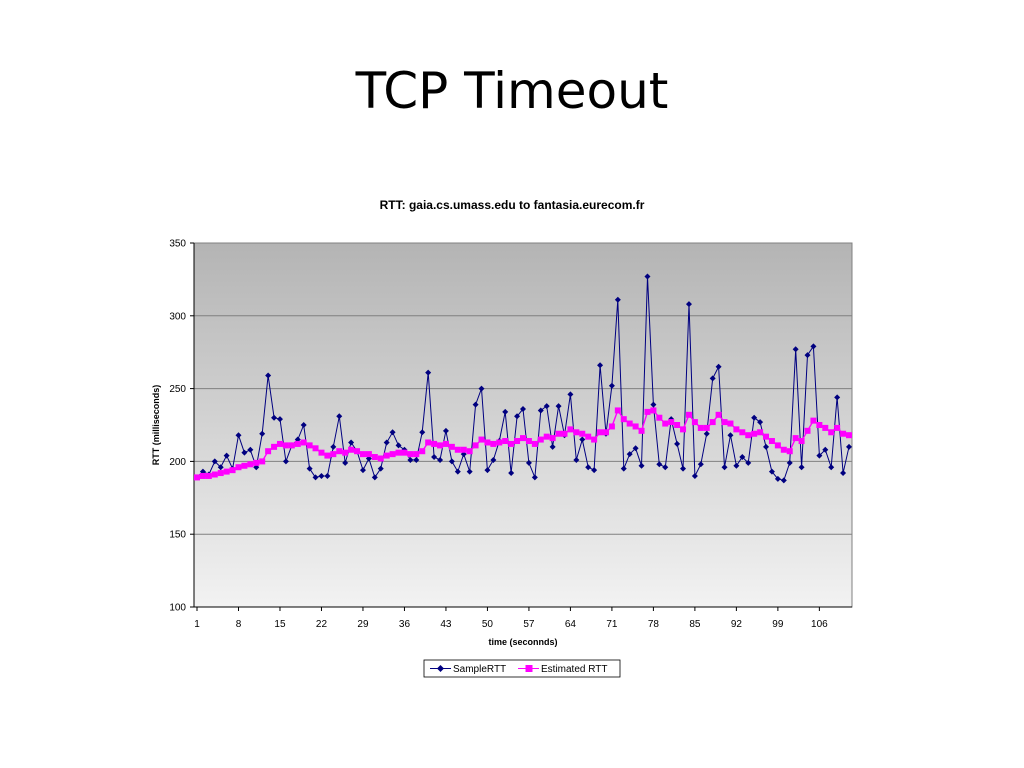 The width and height of the screenshot is (1024, 768). What do you see at coordinates (695, 624) in the screenshot?
I see `x-tick-label: 85` at bounding box center [695, 624].